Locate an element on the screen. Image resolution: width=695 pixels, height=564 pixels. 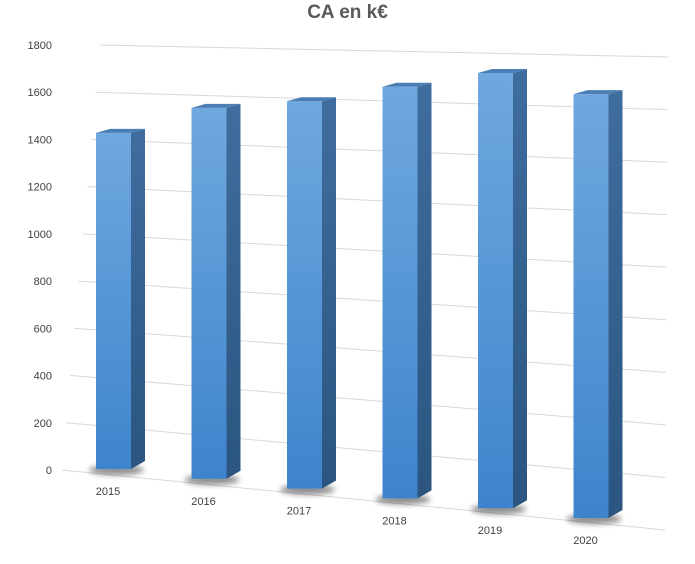
y-tick-label: 1400 is located at coordinates (40, 140).